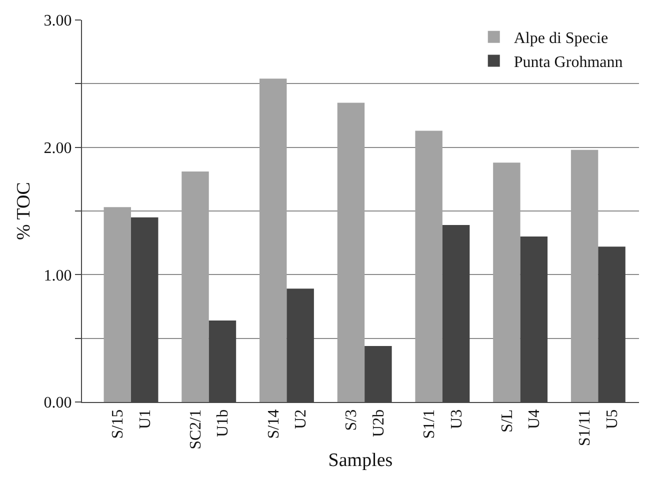 This screenshot has height=484, width=667. What do you see at coordinates (379, 423) in the screenshot?
I see `x-tick-label: U2b` at bounding box center [379, 423].